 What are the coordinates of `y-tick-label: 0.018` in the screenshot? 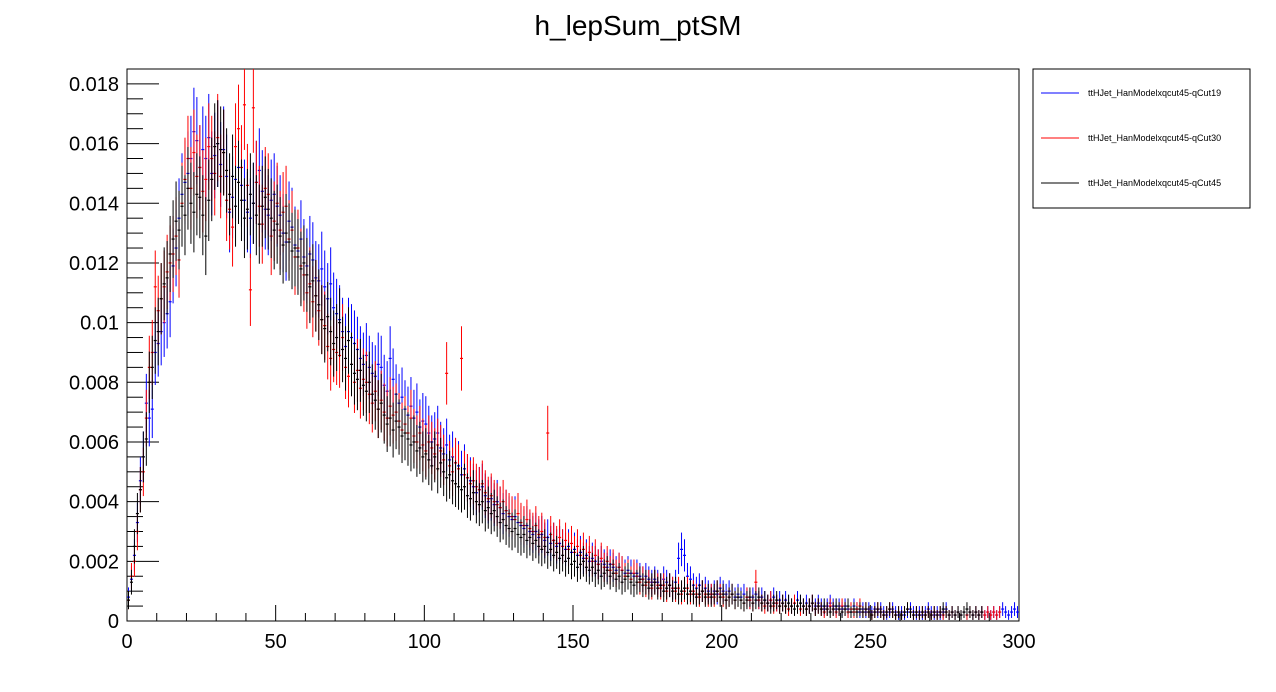 It's located at (94, 85).